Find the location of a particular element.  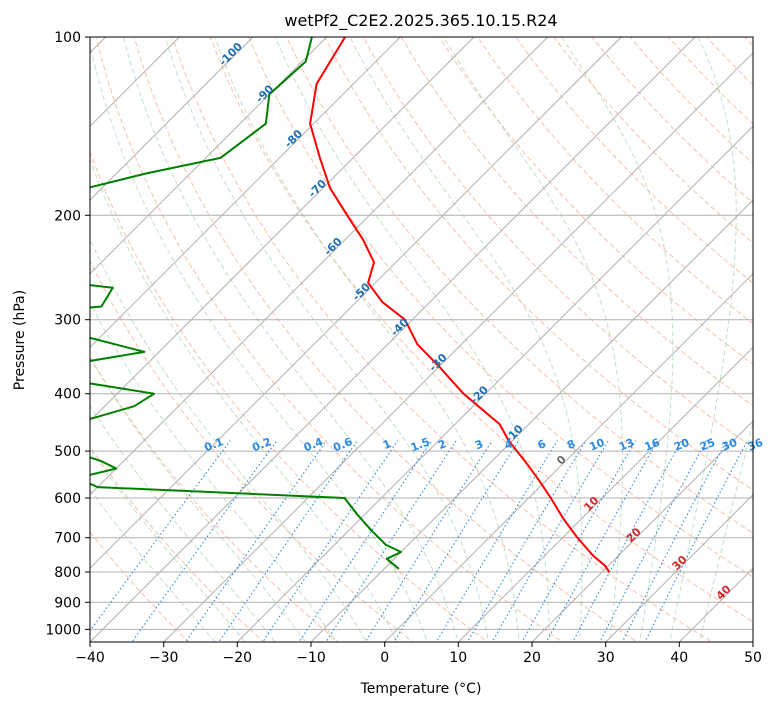

x-tick-label: −20 is located at coordinates (238, 658).